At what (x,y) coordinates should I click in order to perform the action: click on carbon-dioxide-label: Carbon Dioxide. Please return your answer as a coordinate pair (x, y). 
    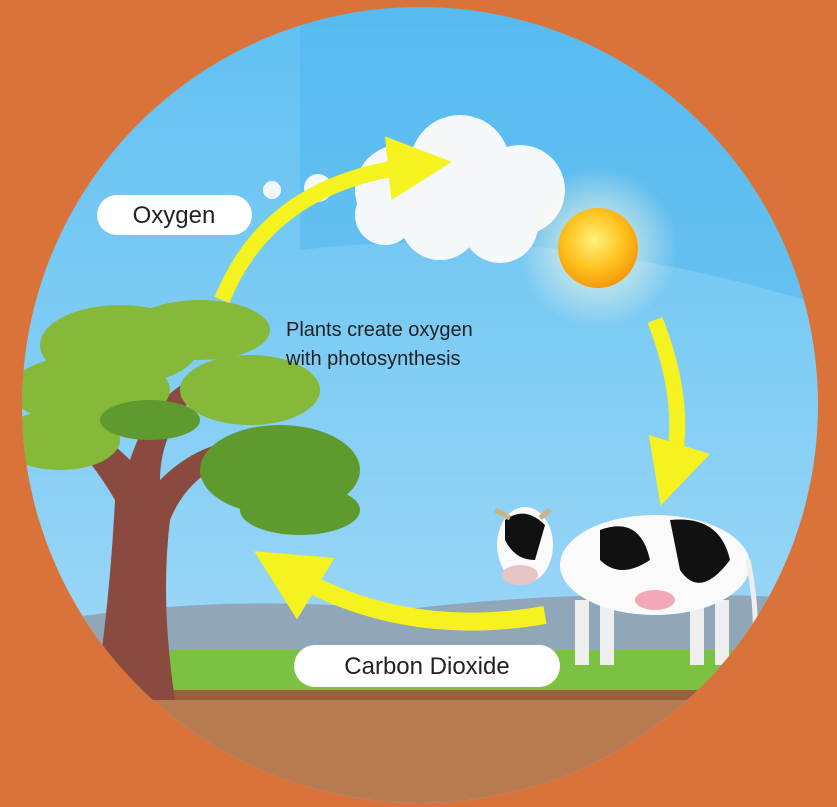
    Looking at the image, I should click on (426, 666).